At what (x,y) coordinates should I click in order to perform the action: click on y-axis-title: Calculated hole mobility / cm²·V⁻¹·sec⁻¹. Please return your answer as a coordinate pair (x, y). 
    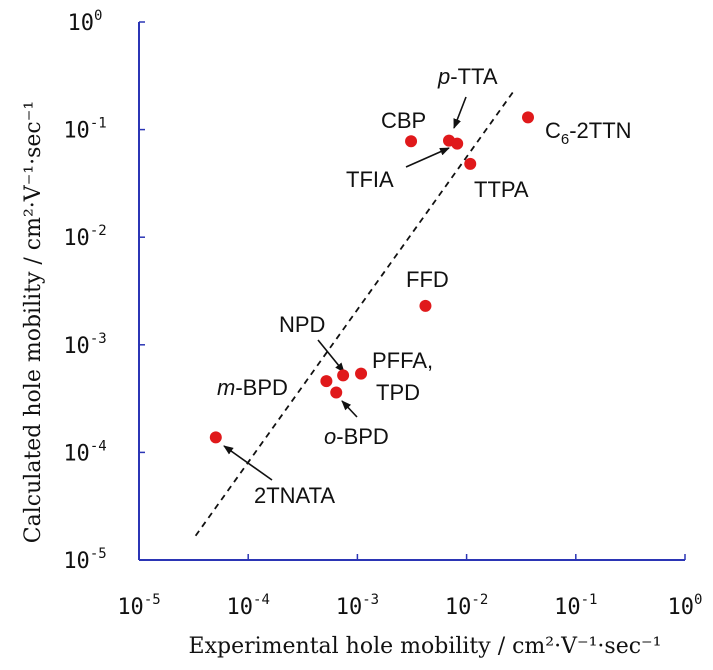
    Looking at the image, I should click on (33, 322).